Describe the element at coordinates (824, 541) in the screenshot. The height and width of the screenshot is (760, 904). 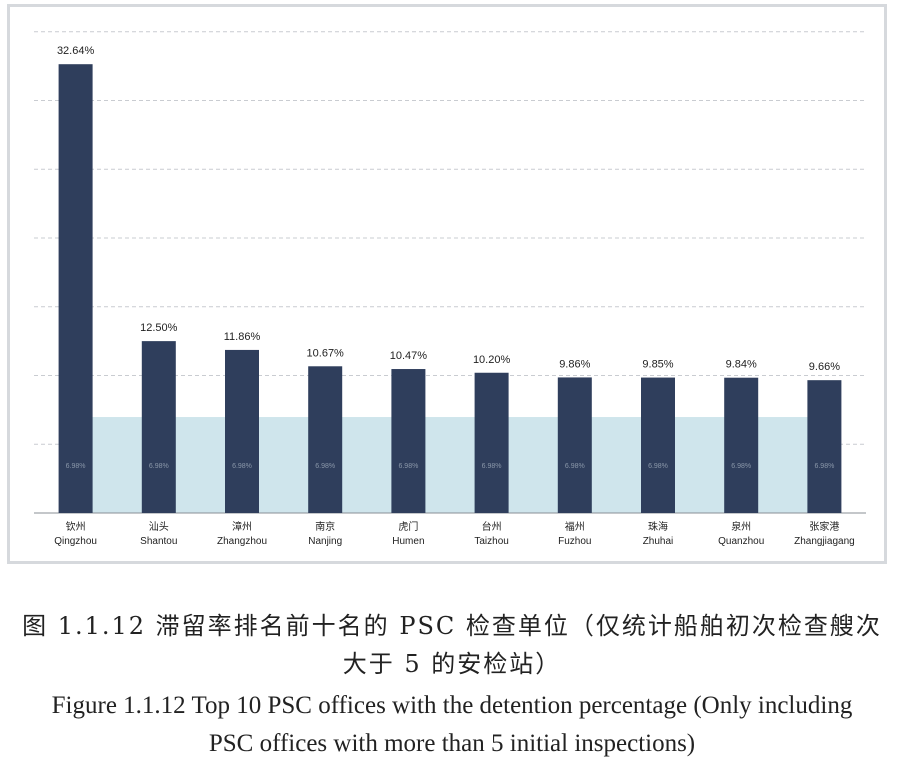
I see `x-tick-label-en: Zhangjiagang` at that location.